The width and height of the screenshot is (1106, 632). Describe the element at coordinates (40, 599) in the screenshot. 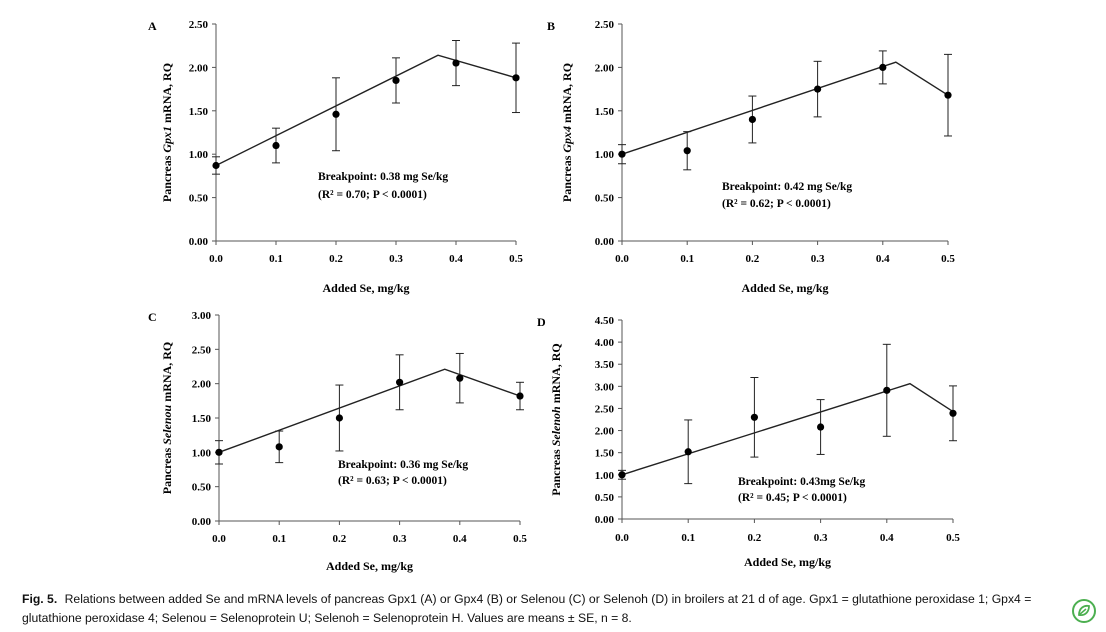

I see `caption-label: Fig. 5.` at that location.